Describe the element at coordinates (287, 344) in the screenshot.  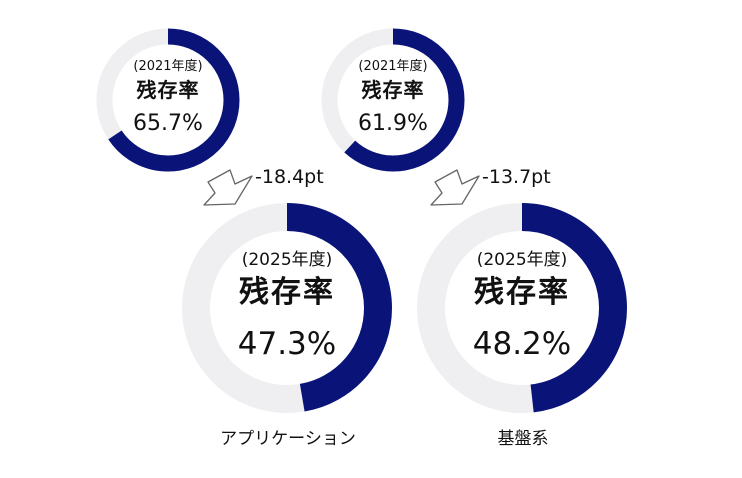
I see `survival-rate-value: 47.3%` at that location.